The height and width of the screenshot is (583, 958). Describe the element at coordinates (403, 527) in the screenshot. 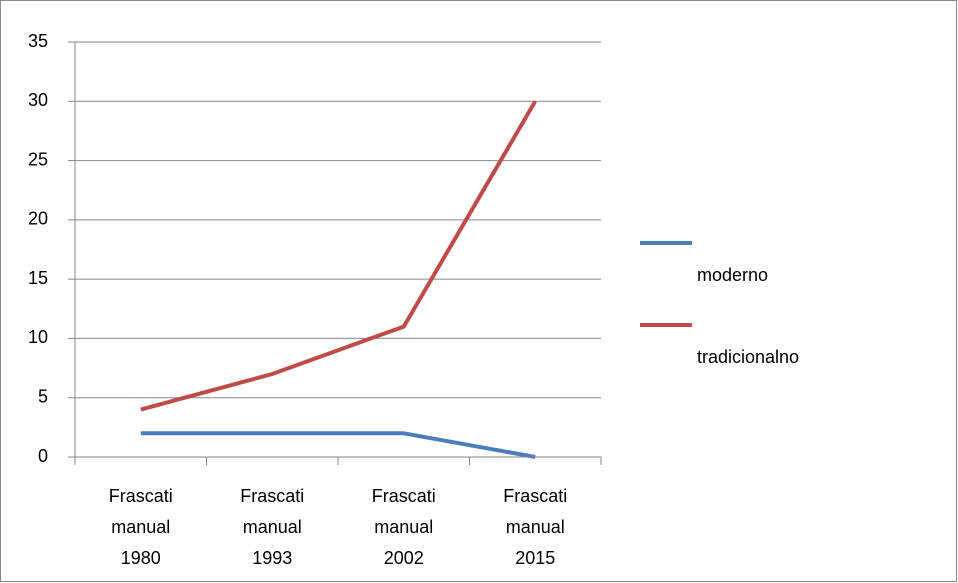

I see `x-tick-label: Frascati manual 2002` at that location.